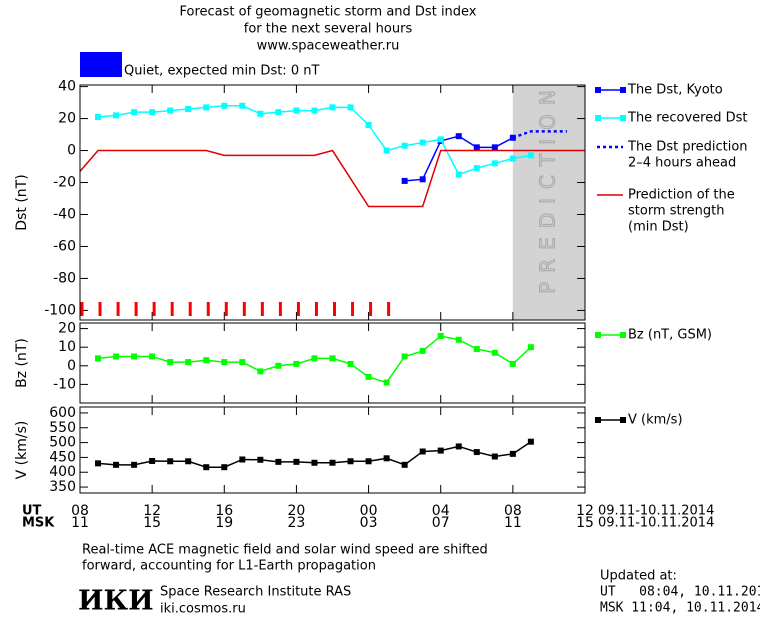 The width and height of the screenshot is (760, 620). What do you see at coordinates (332, 450) in the screenshot?
I see `plot-frame` at bounding box center [332, 450].